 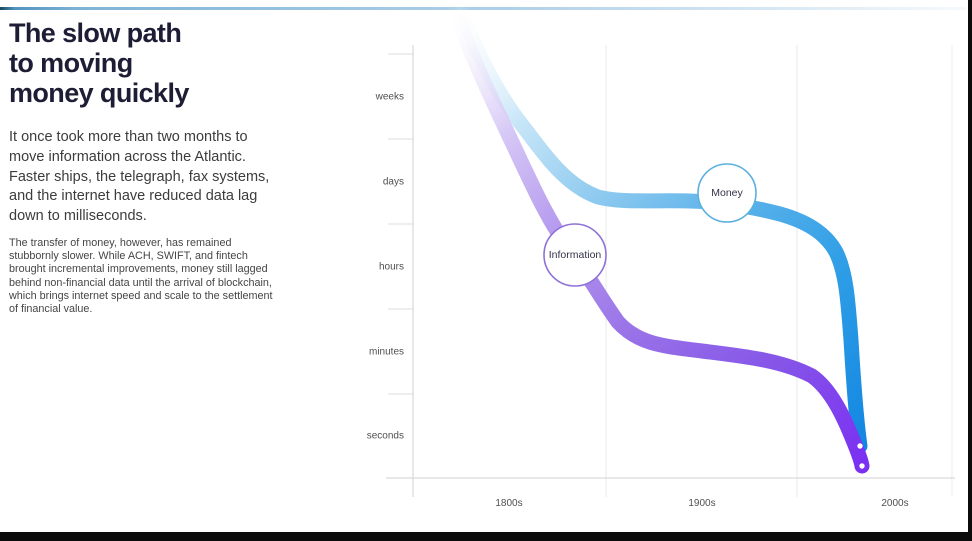 I want to click on top-accent-line, so click(x=483, y=8).